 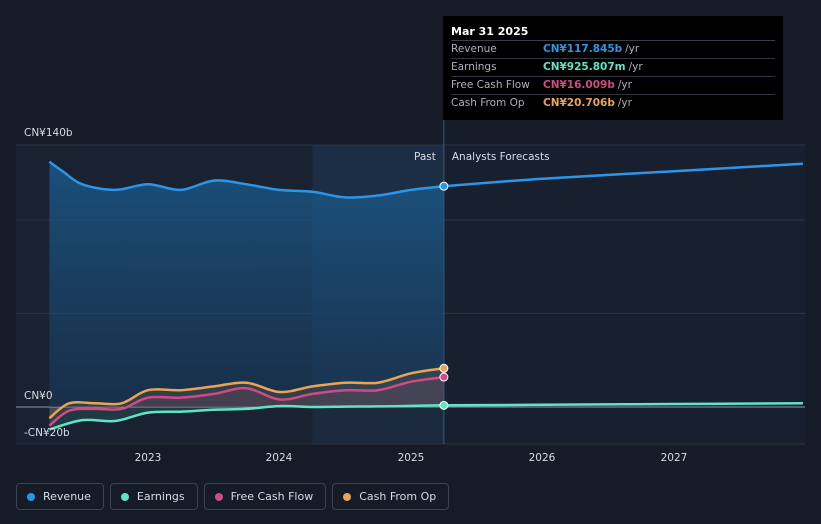 I want to click on tooltip-label: Revenue, so click(x=474, y=49).